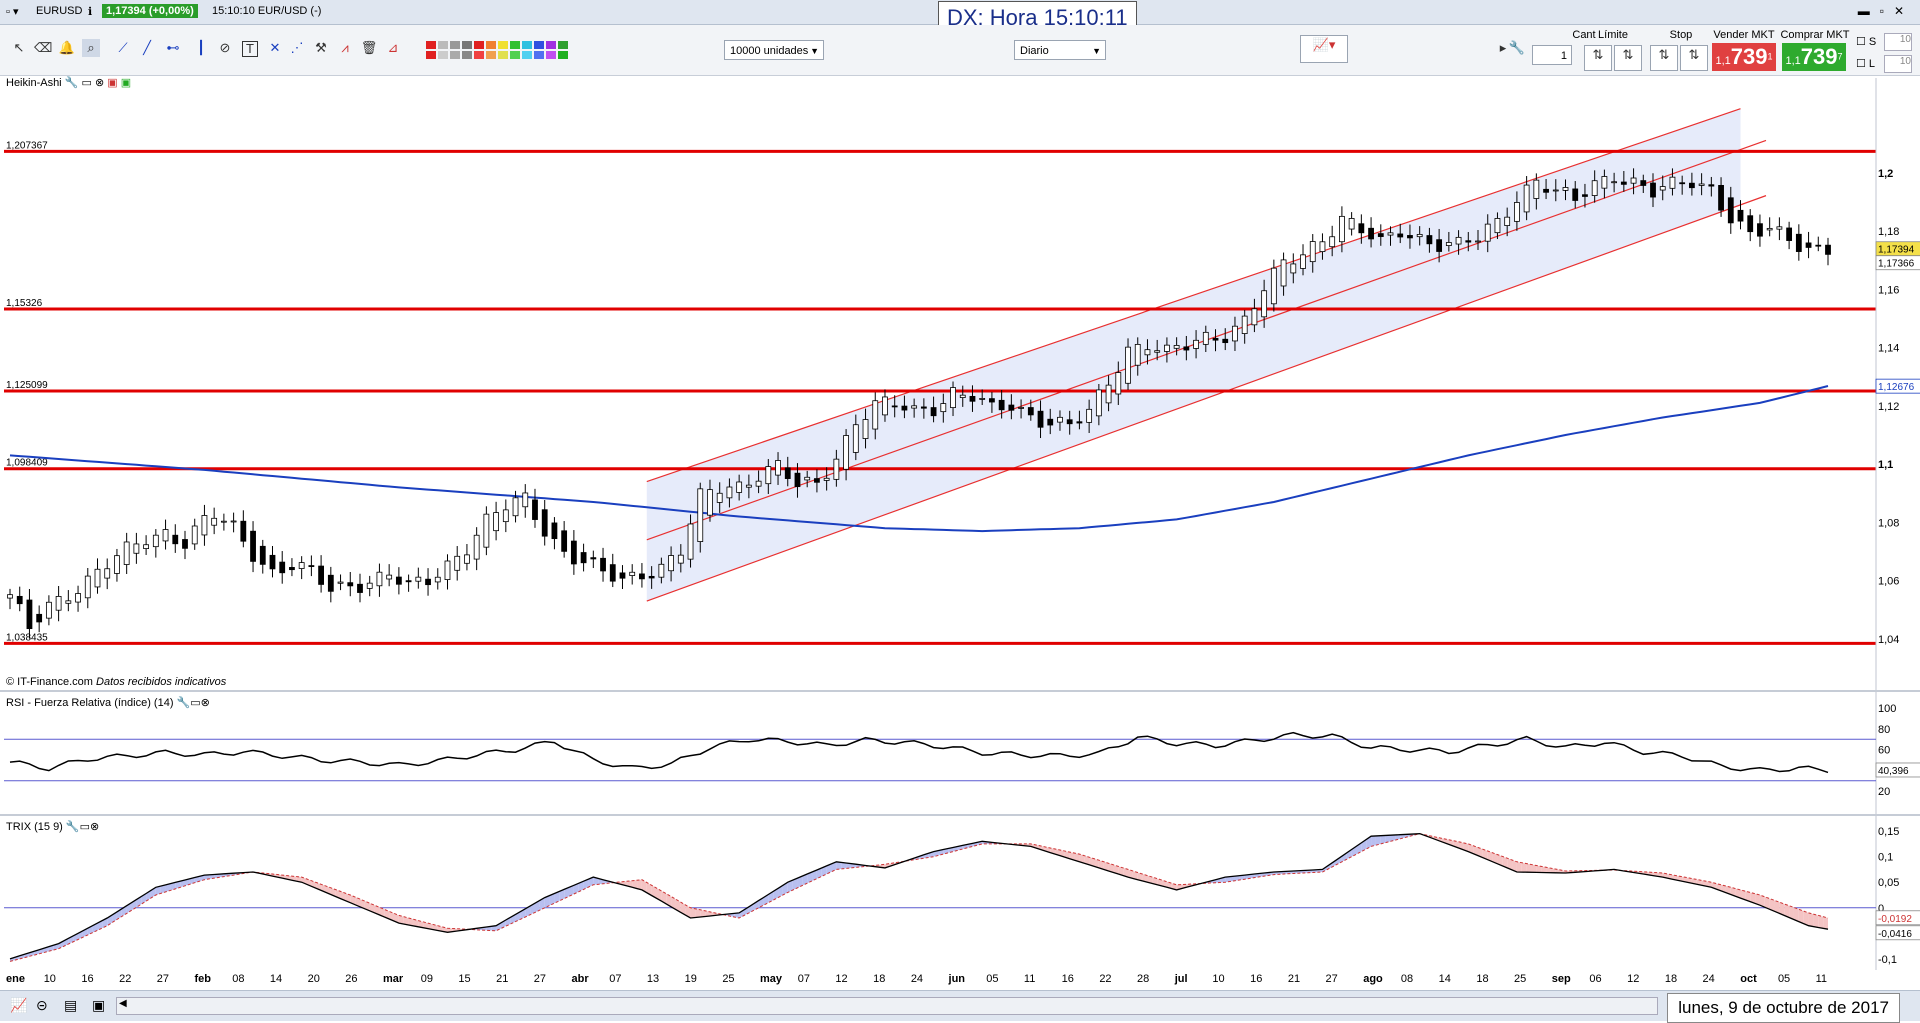 The height and width of the screenshot is (1023, 1920). I want to click on x-tick-label: 20, so click(314, 979).